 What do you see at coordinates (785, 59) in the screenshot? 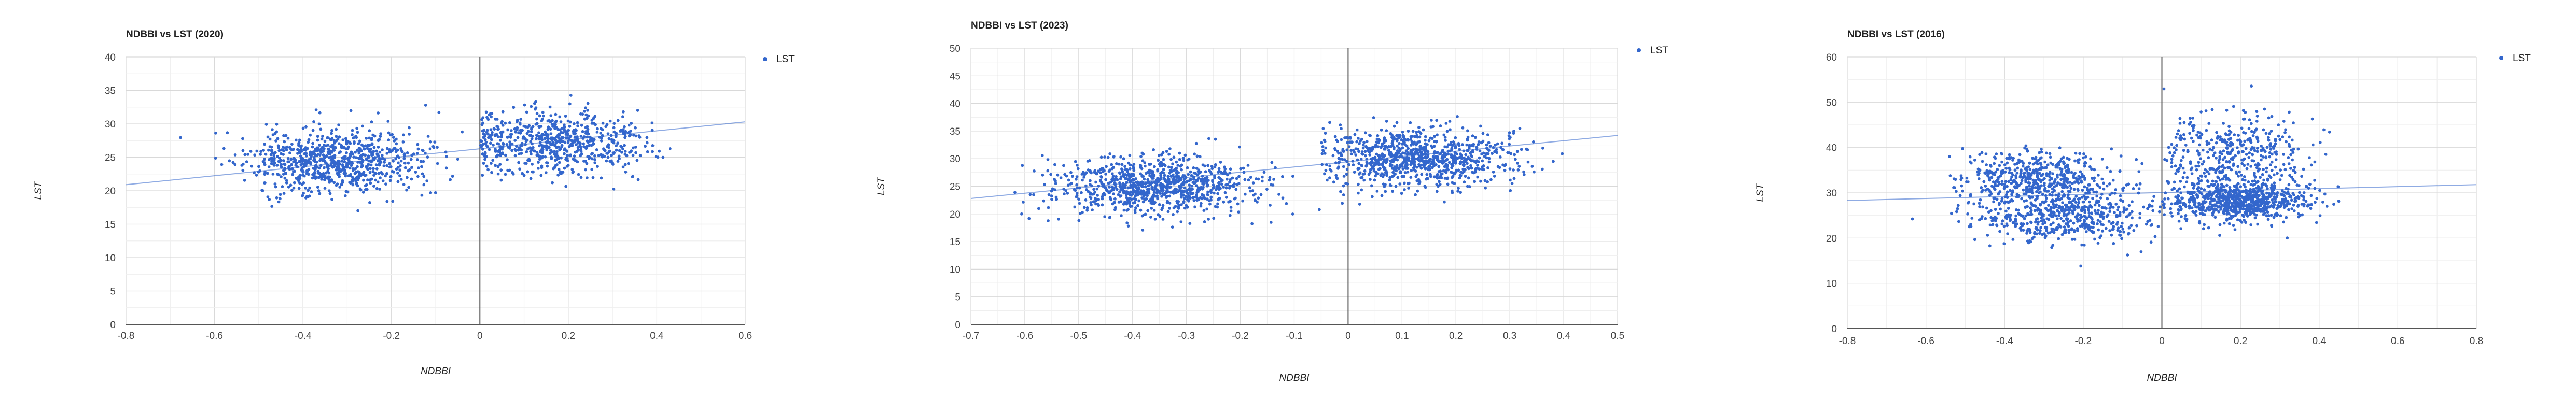
I see `legend-label: LST` at bounding box center [785, 59].